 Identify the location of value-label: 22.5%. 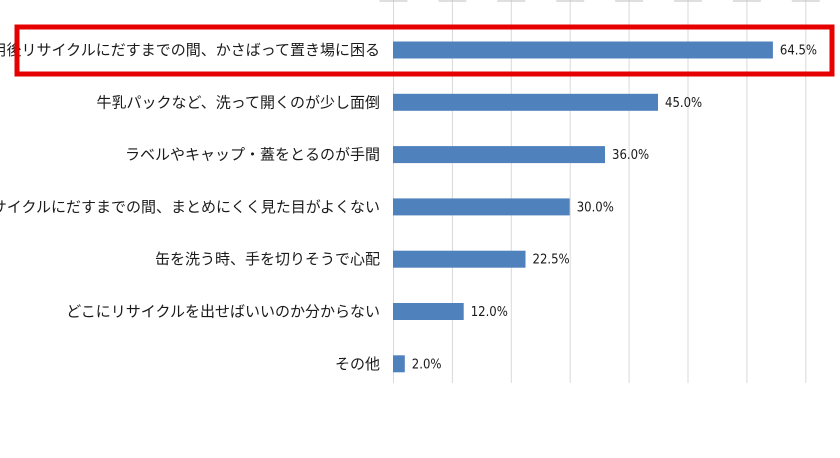
(551, 260).